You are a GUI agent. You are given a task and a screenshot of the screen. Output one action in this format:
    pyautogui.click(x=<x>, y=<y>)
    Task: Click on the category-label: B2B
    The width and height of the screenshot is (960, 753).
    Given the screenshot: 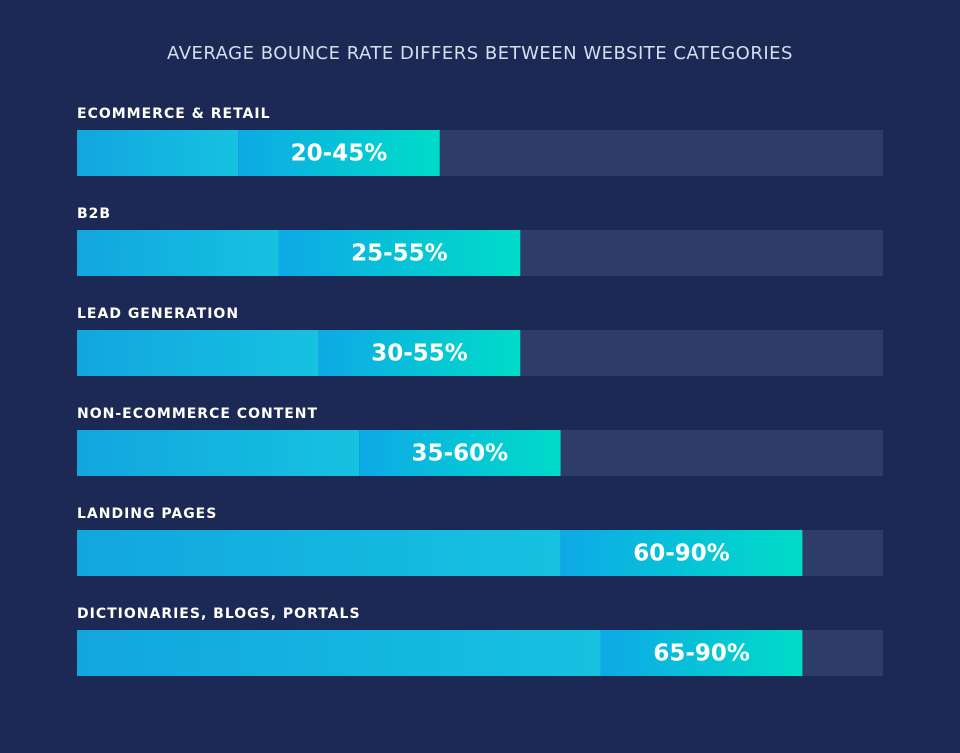 What is the action you would take?
    pyautogui.click(x=94, y=214)
    